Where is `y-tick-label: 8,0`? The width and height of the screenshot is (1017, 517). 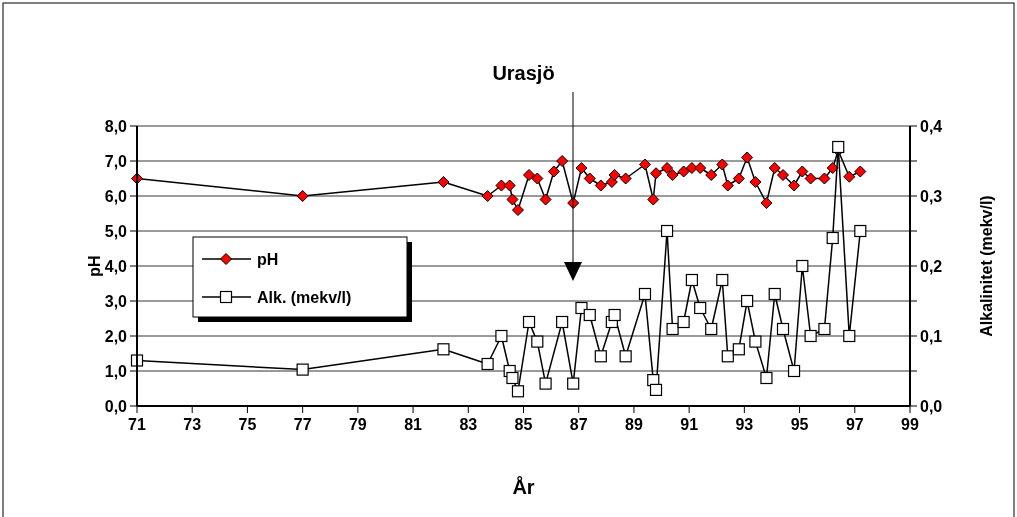 y-tick-label: 8,0 is located at coordinates (116, 126).